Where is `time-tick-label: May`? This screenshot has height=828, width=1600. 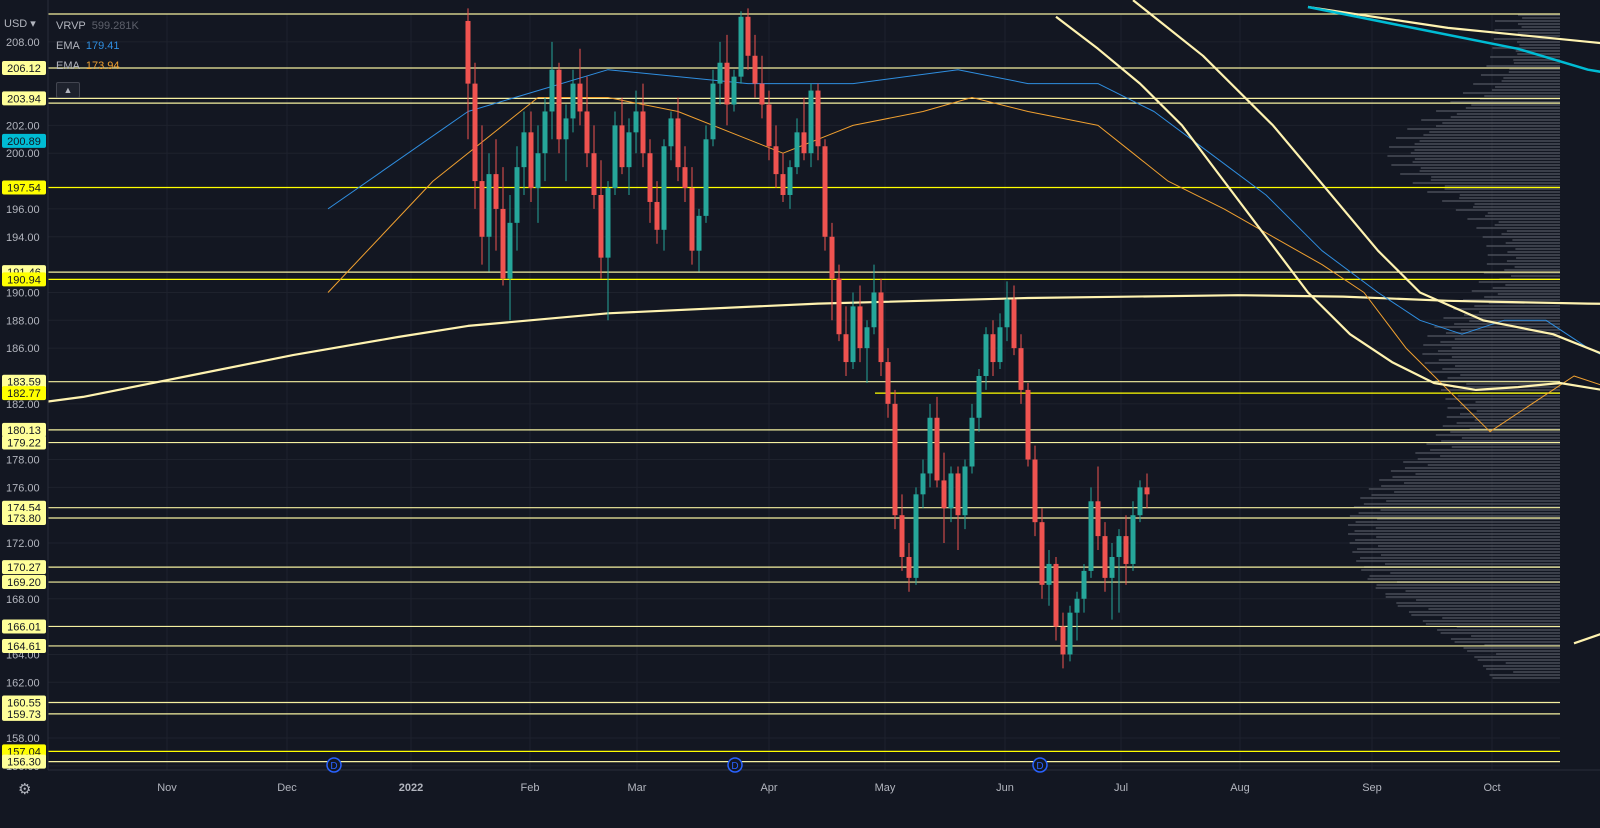 time-tick-label: May is located at coordinates (885, 788).